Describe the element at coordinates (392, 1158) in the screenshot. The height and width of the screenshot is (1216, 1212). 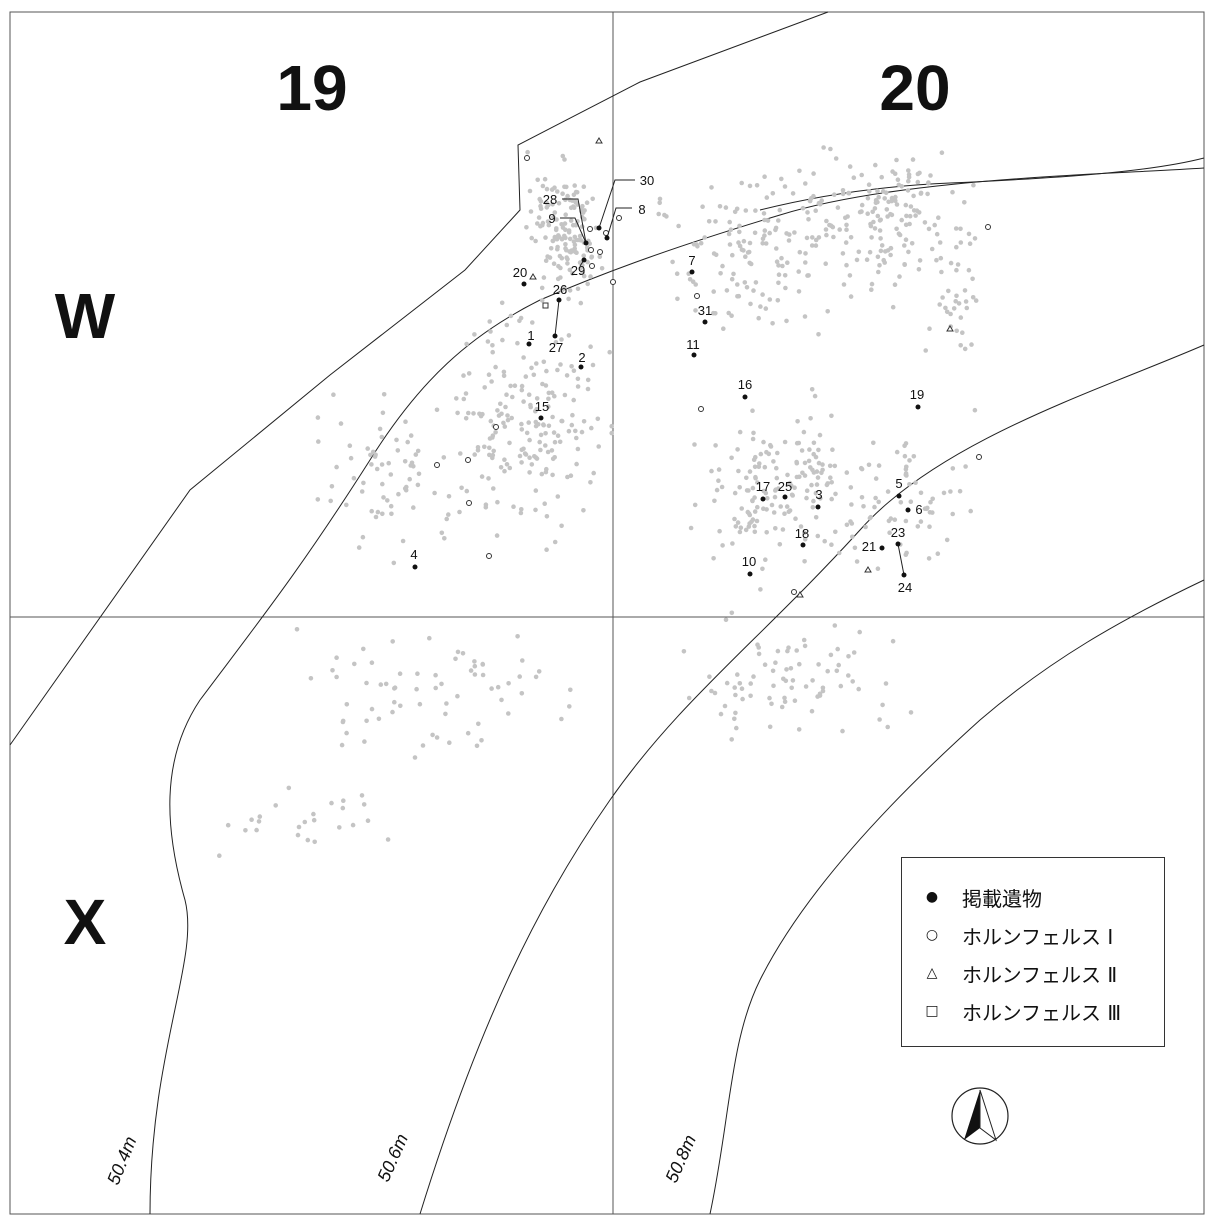
I see `contour-label-50-6: 50.6m` at that location.